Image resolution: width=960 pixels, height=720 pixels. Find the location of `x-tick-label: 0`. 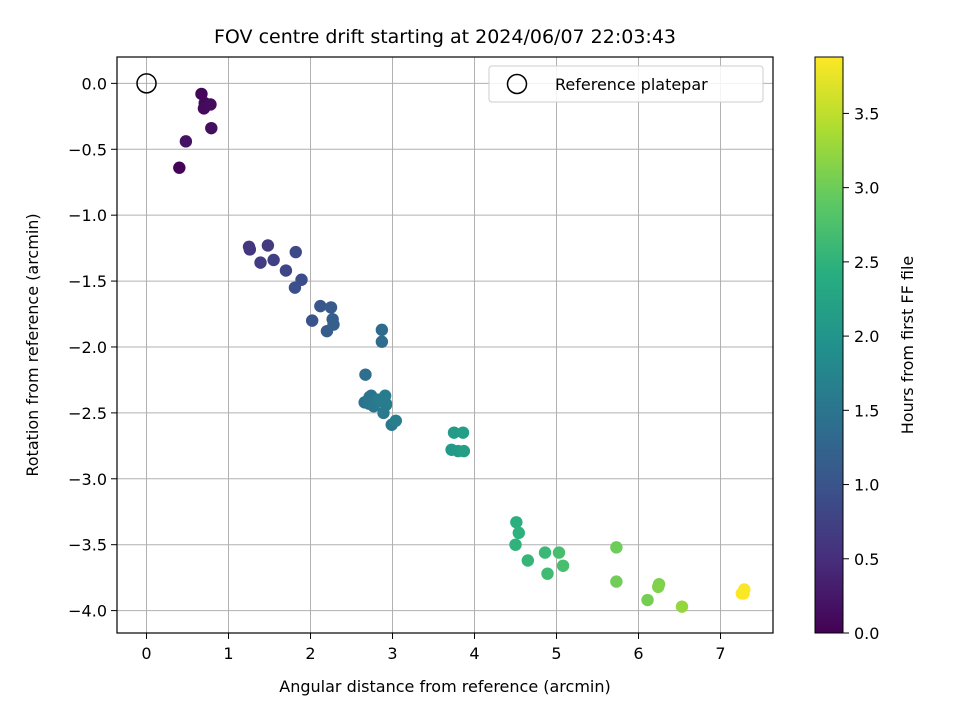

x-tick-label: 0 is located at coordinates (146, 653).